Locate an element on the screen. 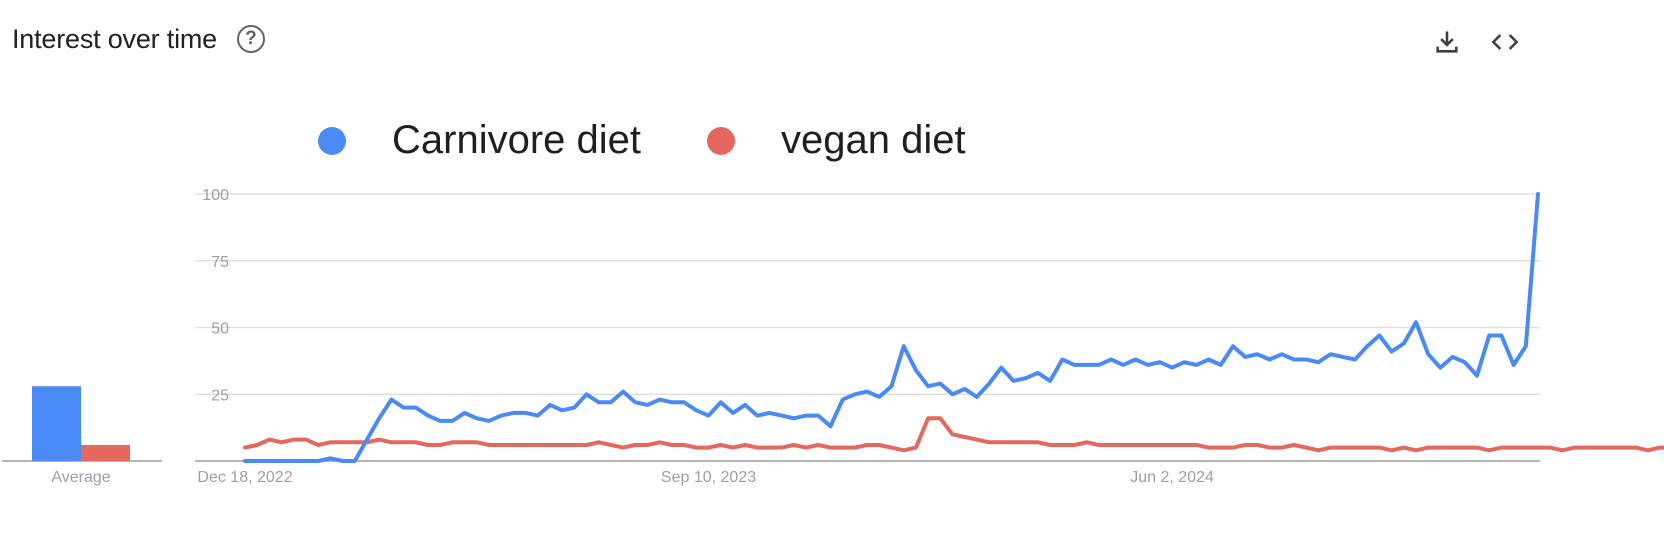 The image size is (1664, 546). legend-item-vegan: vegan diet is located at coordinates (836, 140).